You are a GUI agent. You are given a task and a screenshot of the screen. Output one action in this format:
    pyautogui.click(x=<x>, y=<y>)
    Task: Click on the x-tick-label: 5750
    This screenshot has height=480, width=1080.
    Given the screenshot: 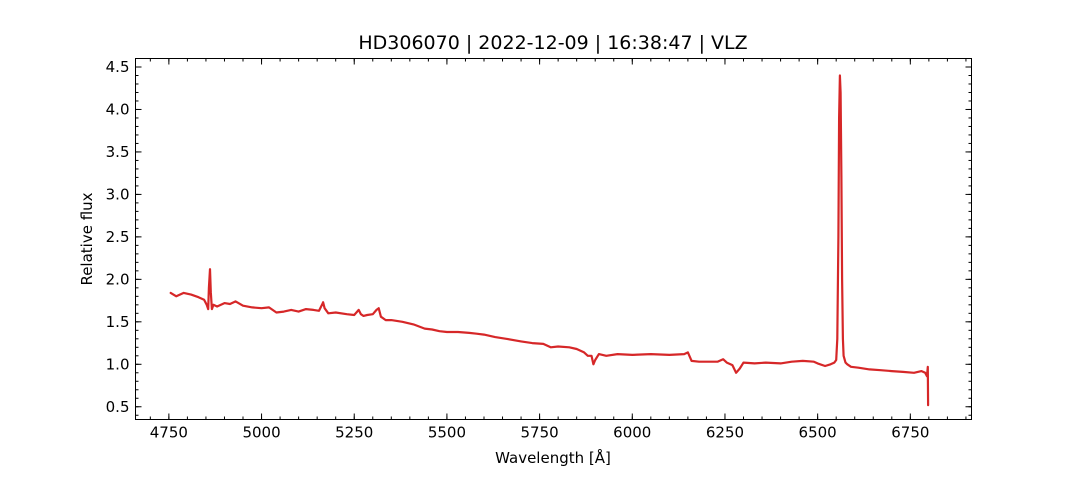 What is the action you would take?
    pyautogui.click(x=540, y=433)
    